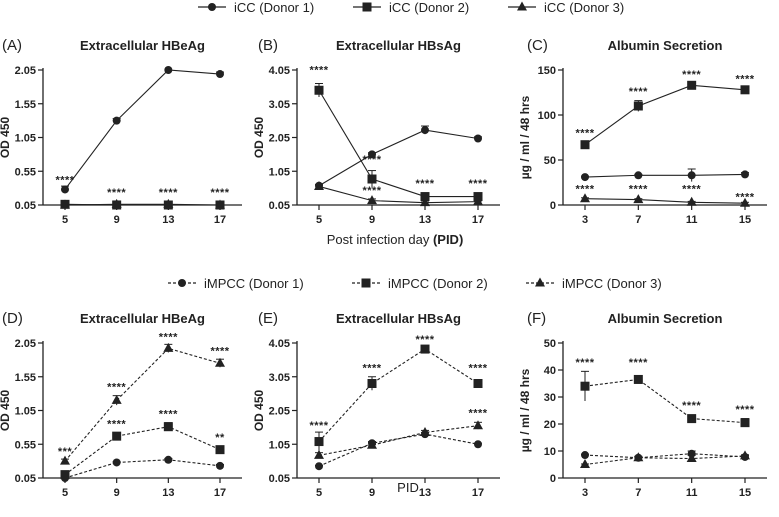  Describe the element at coordinates (372, 220) in the screenshot. I see `x-tick-label: 9` at that location.